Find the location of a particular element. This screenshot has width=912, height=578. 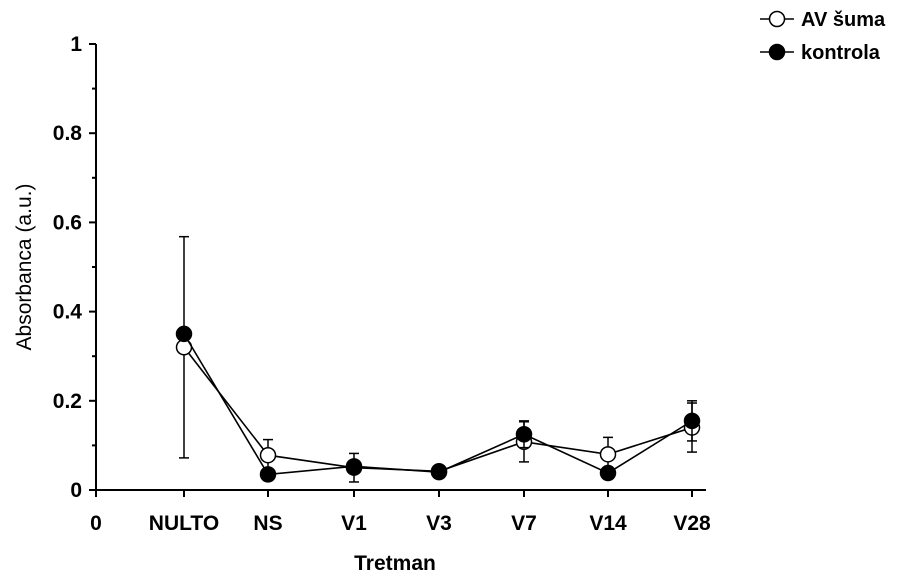

x-tick-label-origin: 0 is located at coordinates (96, 523).